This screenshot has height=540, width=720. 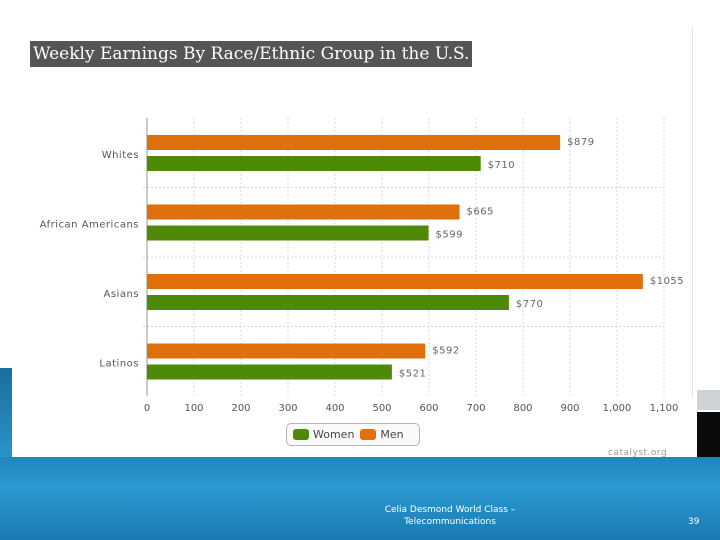 I want to click on data-label-women: $770, so click(x=529, y=304).